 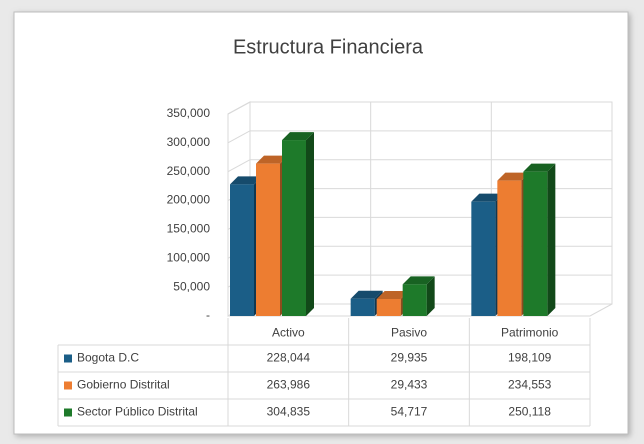 What do you see at coordinates (409, 333) in the screenshot?
I see `x-tick-label: Pasivo` at bounding box center [409, 333].